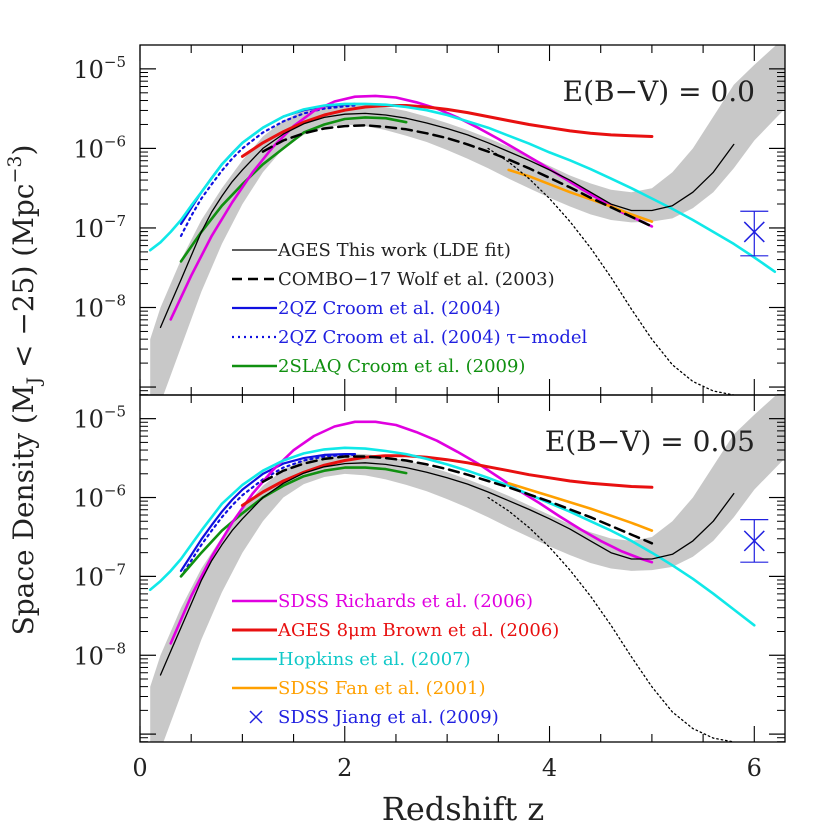  Describe the element at coordinates (433, 337) in the screenshot. I see `legend-label: 2QZ Croom et al. (2004) τ−model` at that location.